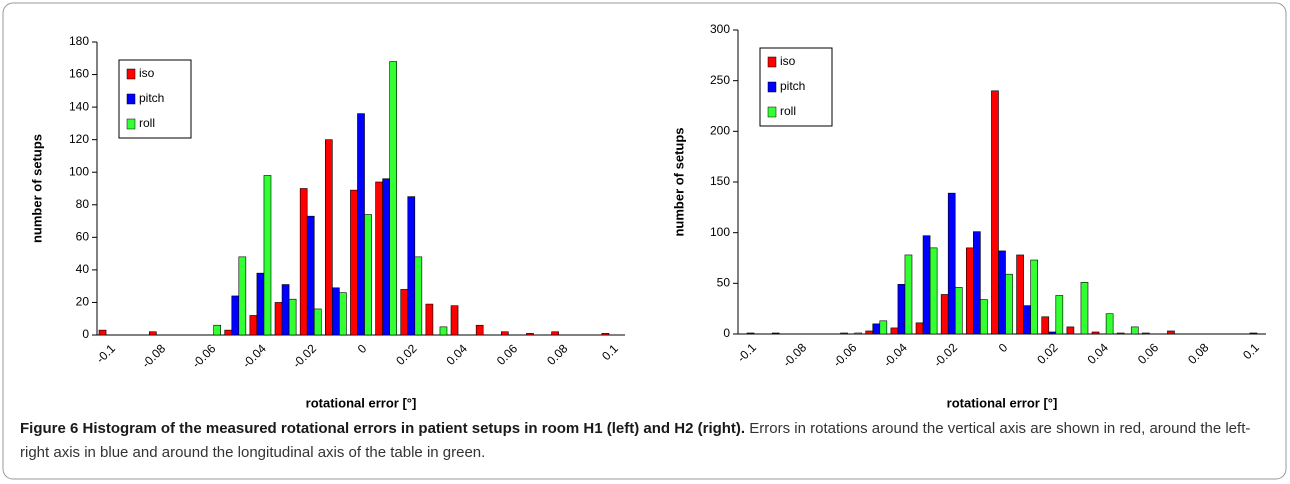 The width and height of the screenshot is (1290, 484). Describe the element at coordinates (720, 131) in the screenshot. I see `y-tick-label: 200` at that location.